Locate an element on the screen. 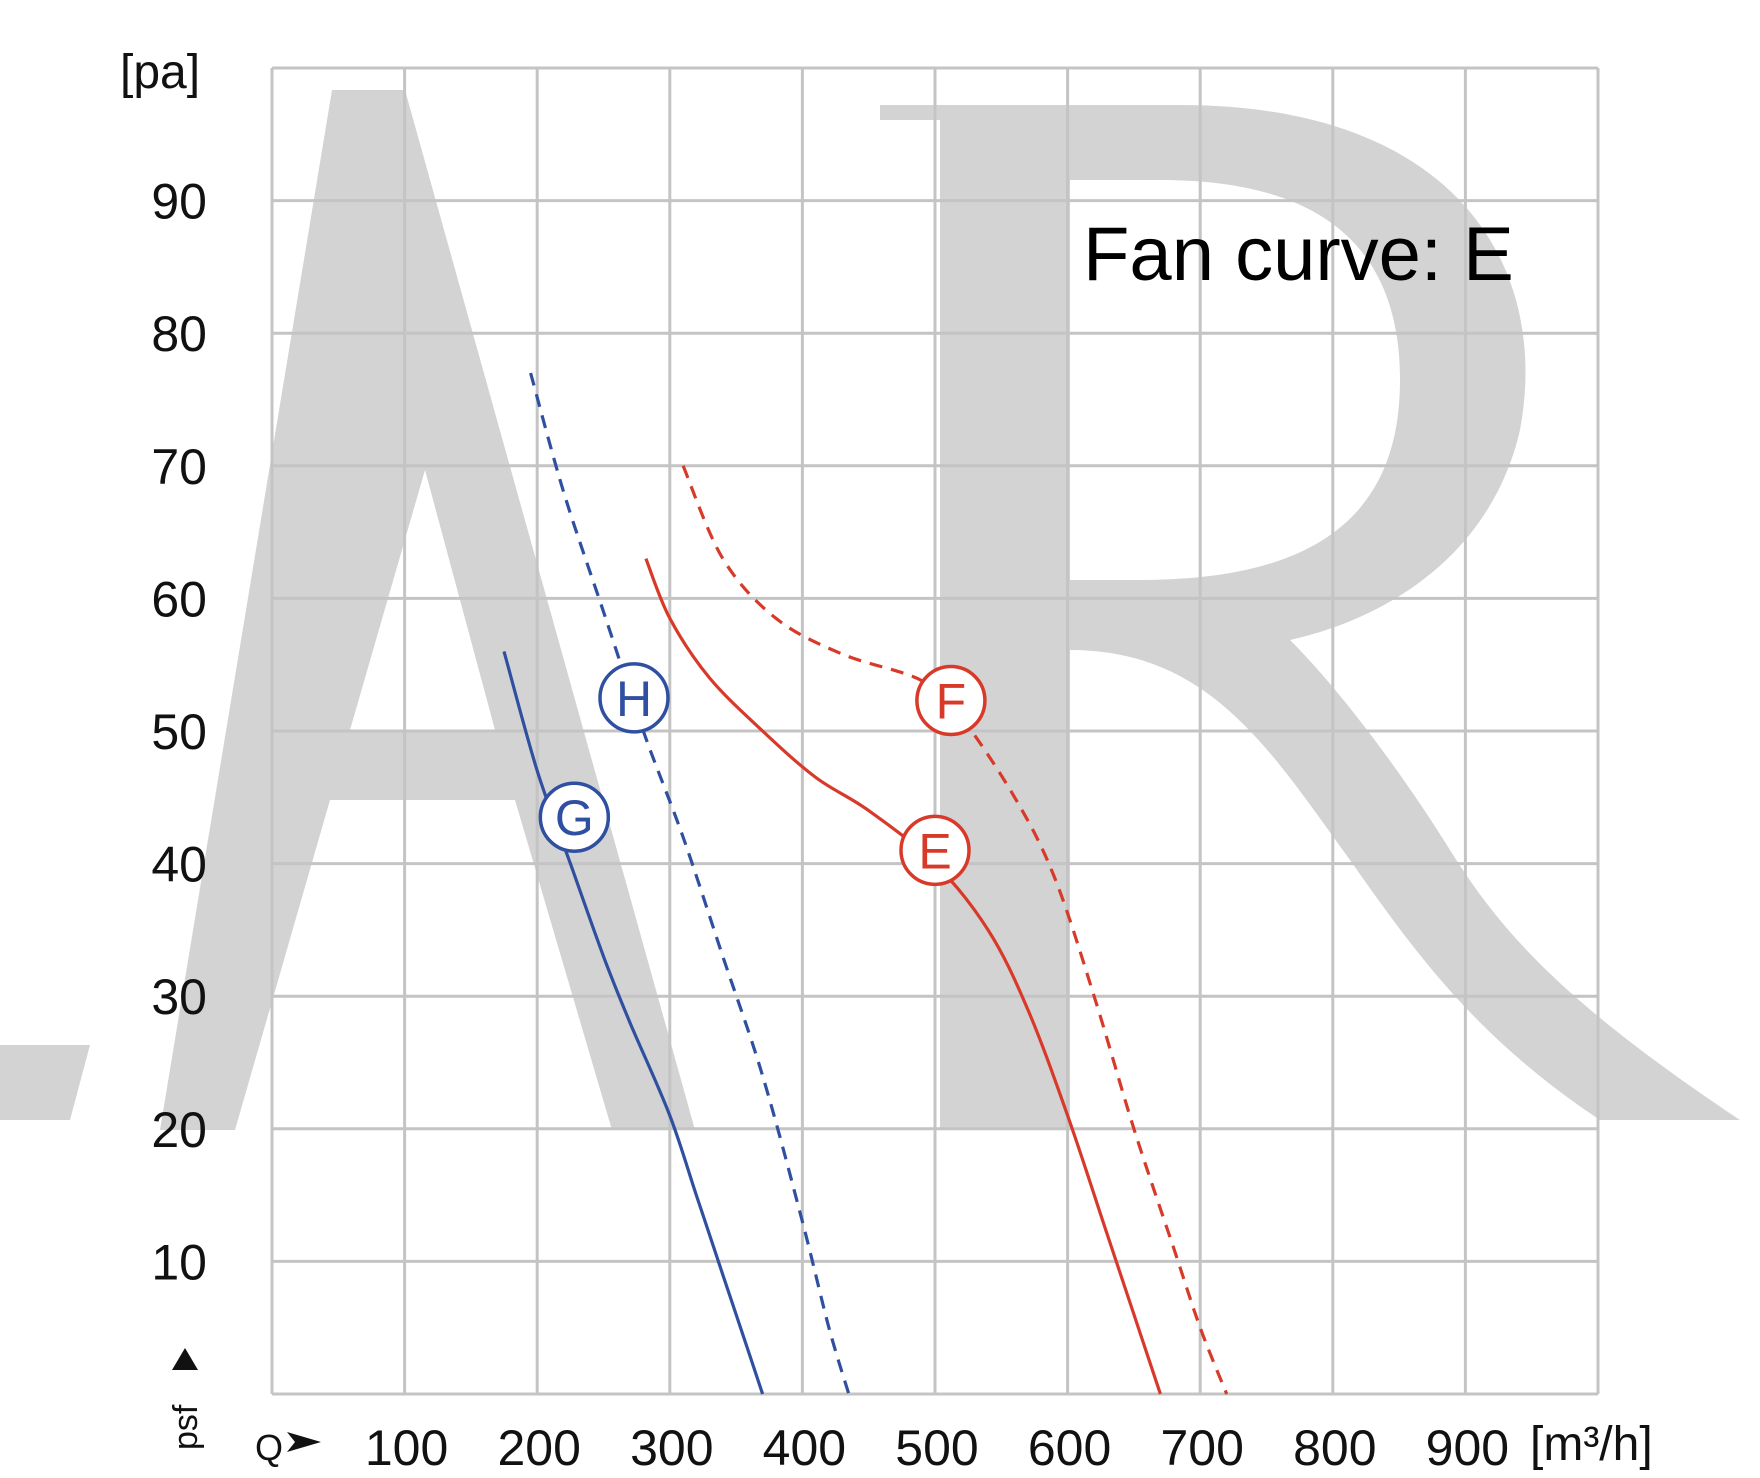  x-axis-arrow-icon is located at coordinates (304, 1442).